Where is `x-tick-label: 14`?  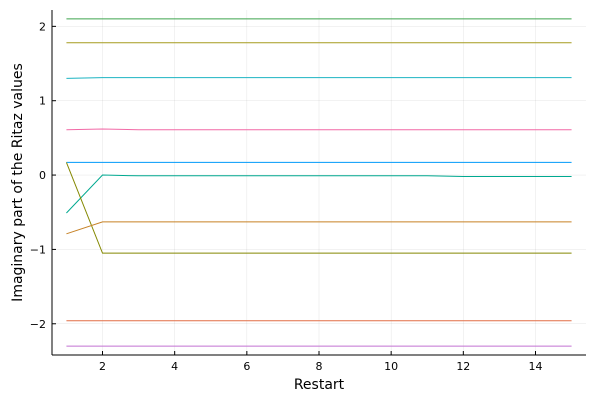 x-tick-label: 14 is located at coordinates (535, 366).